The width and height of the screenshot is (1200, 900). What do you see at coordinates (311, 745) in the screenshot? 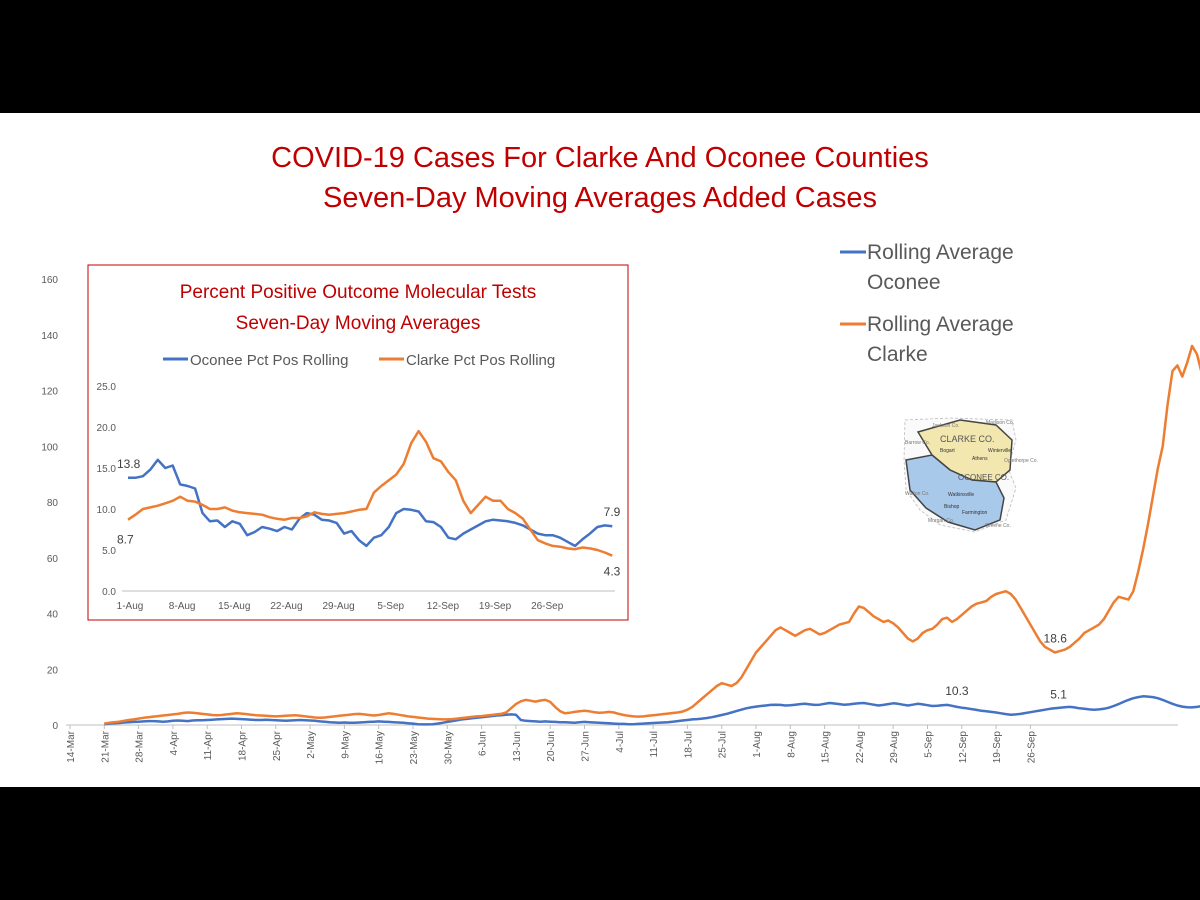
I see `x-tick-label: 2-May` at bounding box center [311, 745].